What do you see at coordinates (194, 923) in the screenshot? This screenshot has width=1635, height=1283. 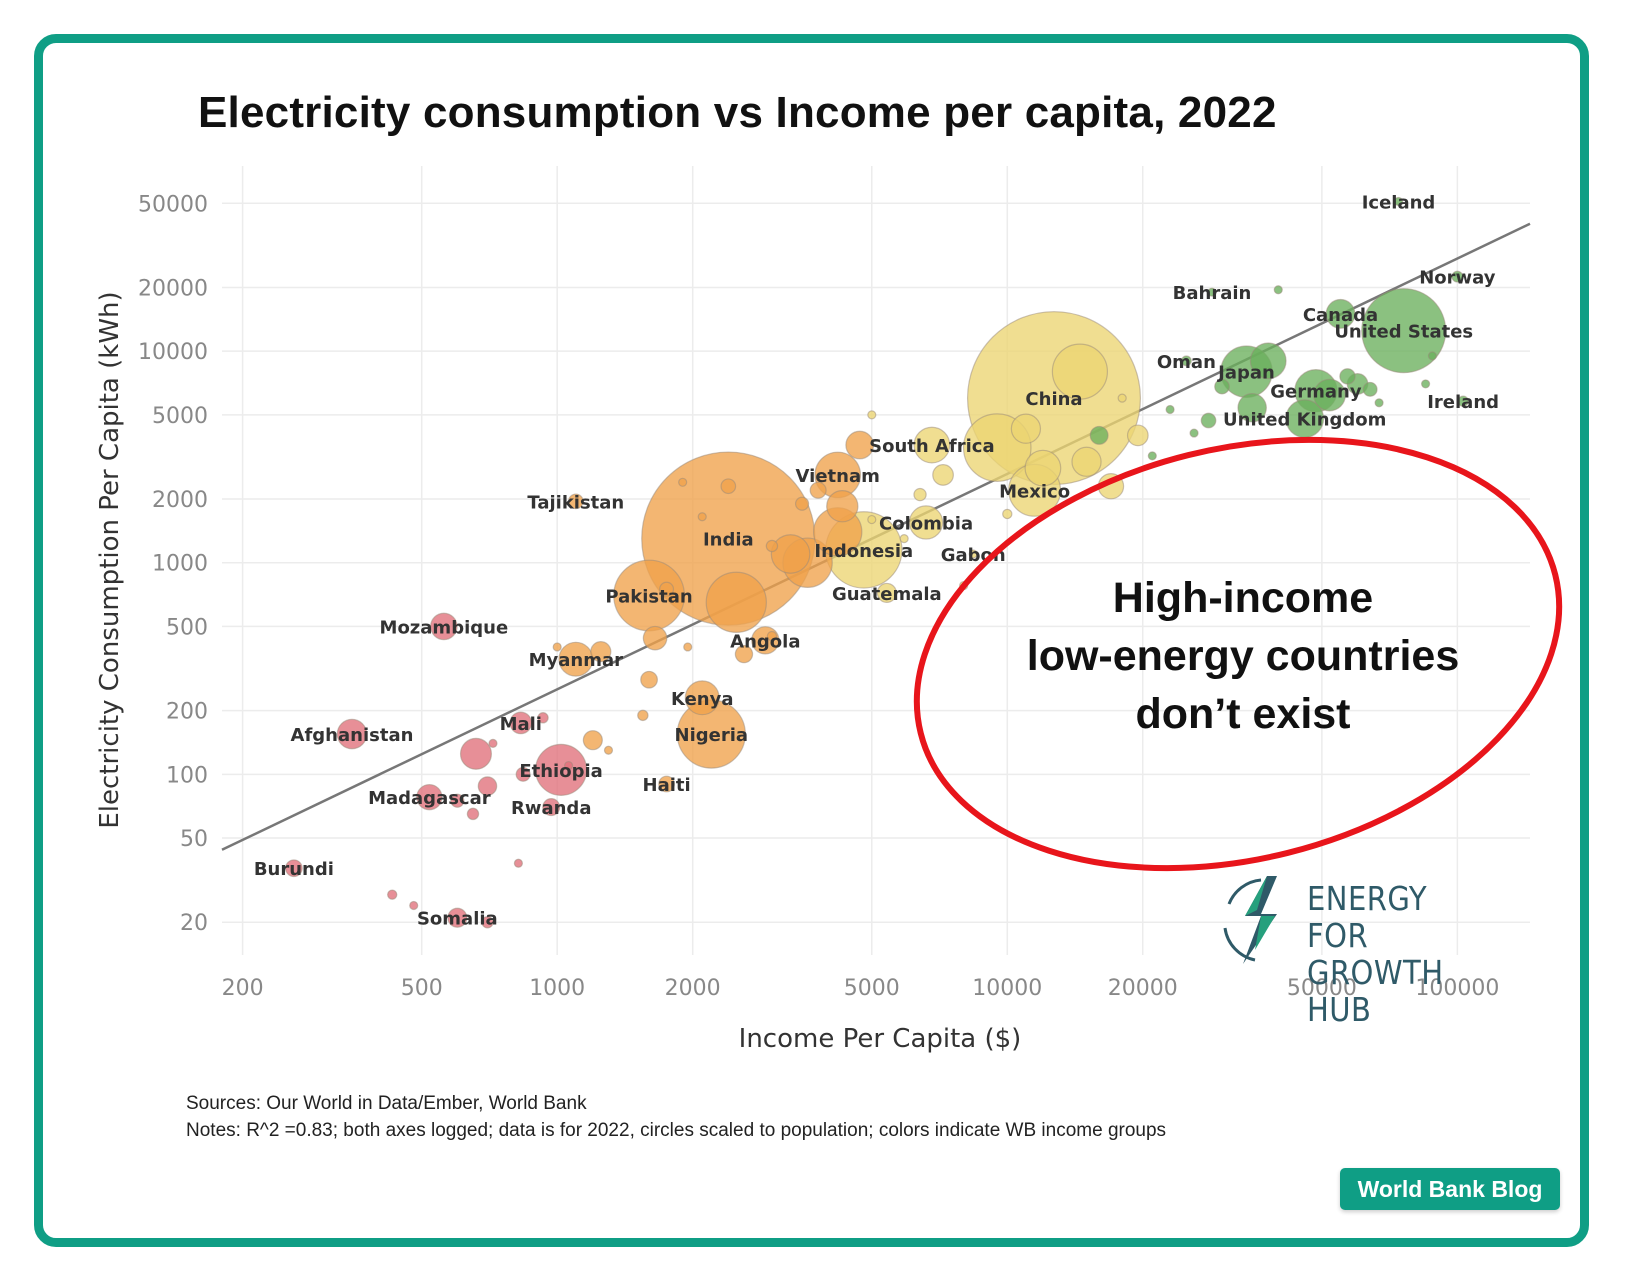 I see `y-tick-label: 20` at bounding box center [194, 923].